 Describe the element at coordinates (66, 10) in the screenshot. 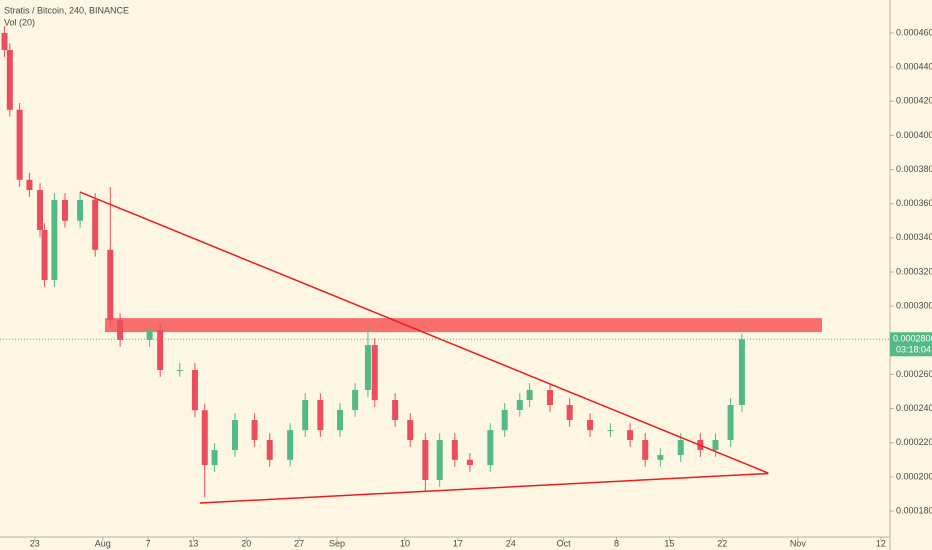

I see `chart-title: Stratis / Bitcoin, 240, BINANCE` at that location.